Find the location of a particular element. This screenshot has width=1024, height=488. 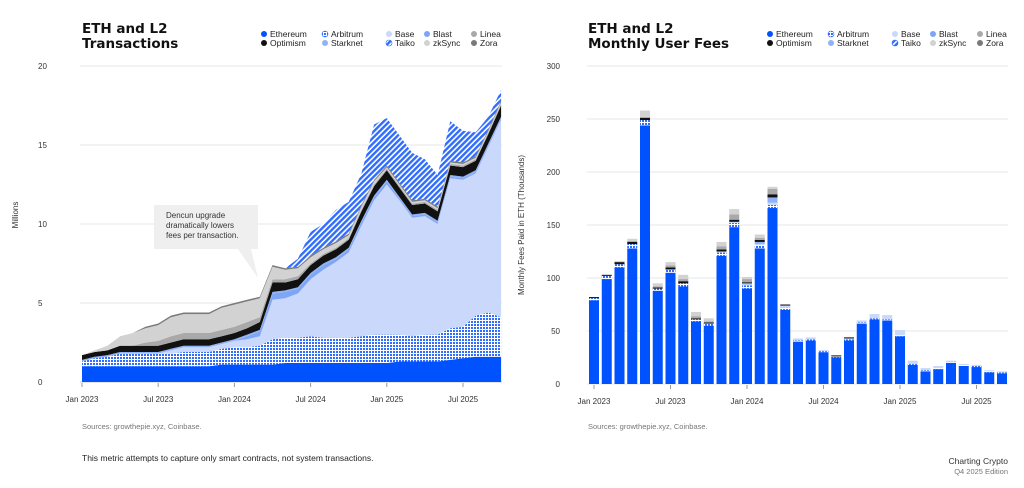

legend-label-blast: Blast is located at coordinates (443, 34).